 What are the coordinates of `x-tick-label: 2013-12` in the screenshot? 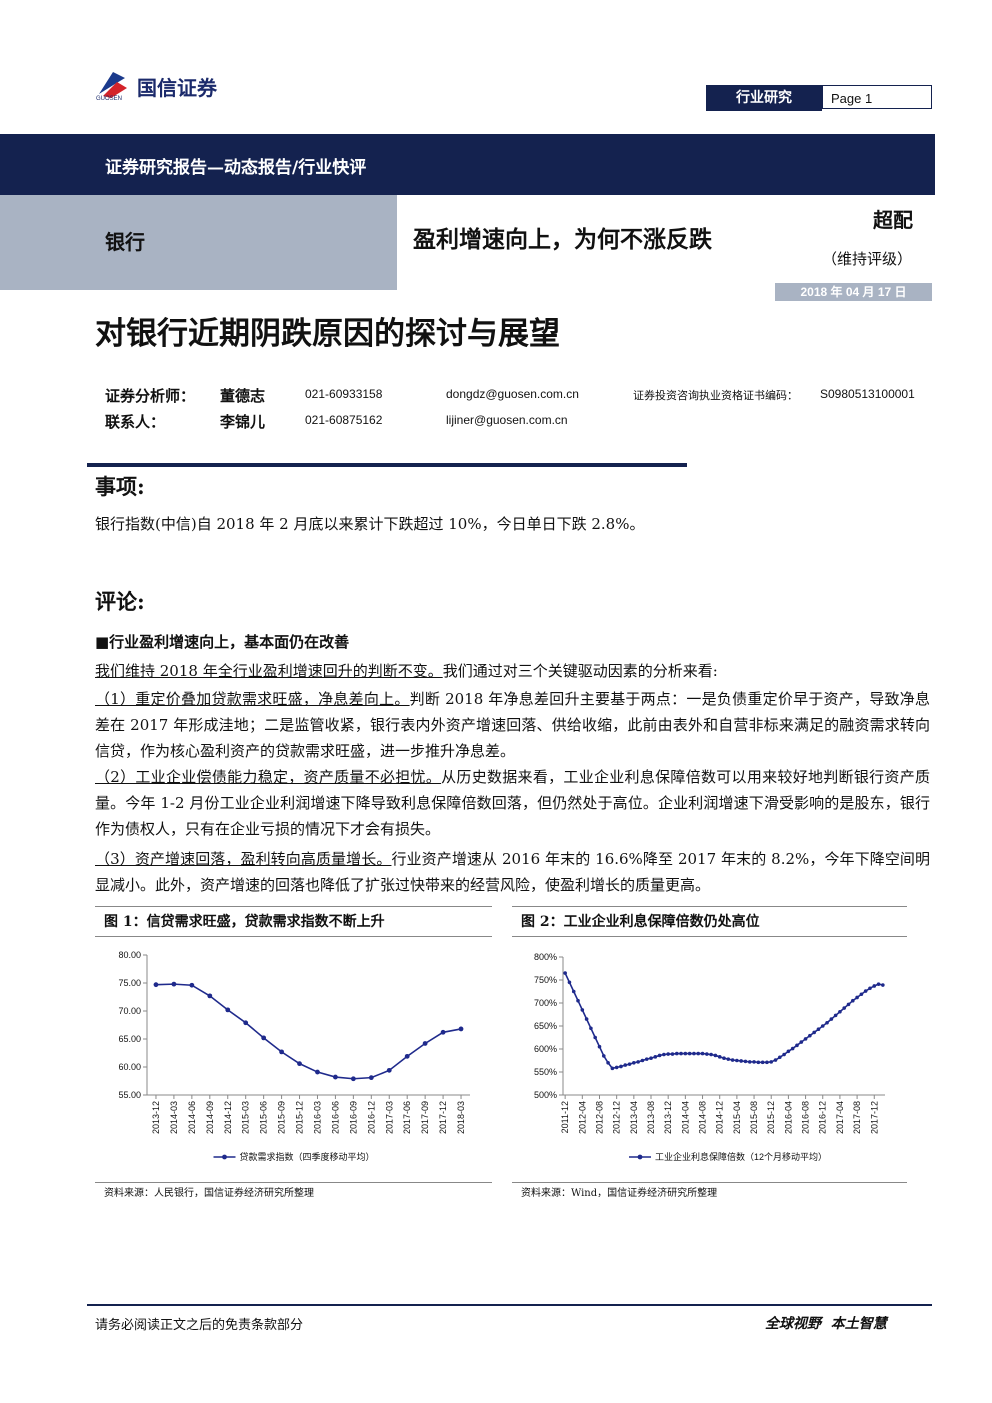 It's located at (156, 1117).